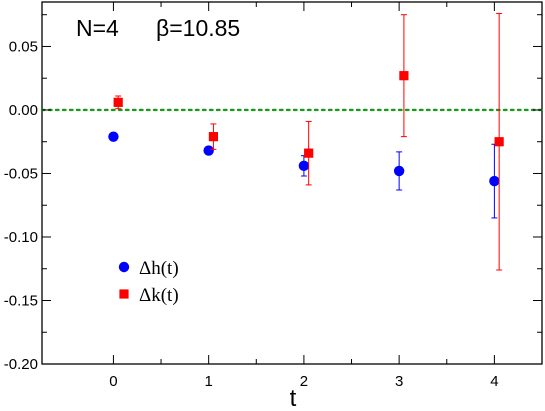 The image size is (545, 411). Describe the element at coordinates (113, 381) in the screenshot. I see `x-tick-label-0: 0` at that location.